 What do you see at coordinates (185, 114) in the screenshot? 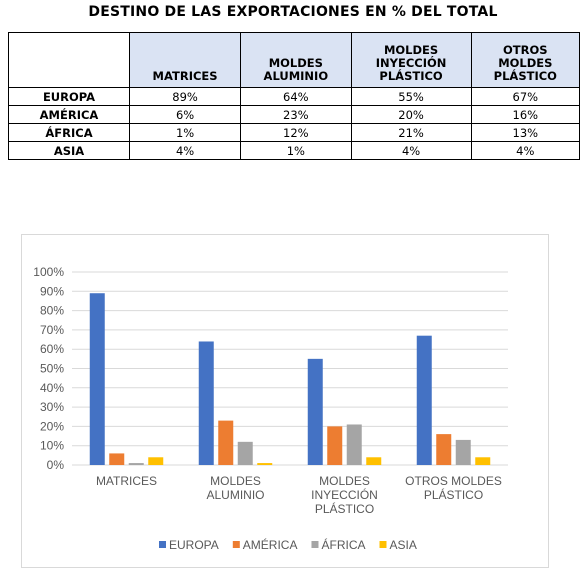
I see `table-cell: 6%` at bounding box center [185, 114].